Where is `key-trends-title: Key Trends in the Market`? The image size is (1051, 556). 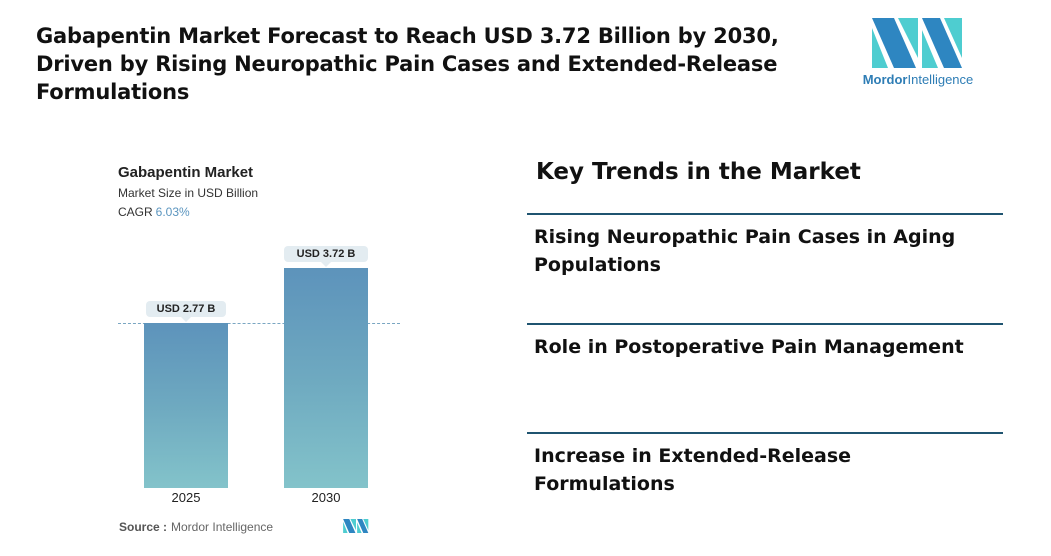
key-trends-title: Key Trends in the Market is located at coordinates (698, 172).